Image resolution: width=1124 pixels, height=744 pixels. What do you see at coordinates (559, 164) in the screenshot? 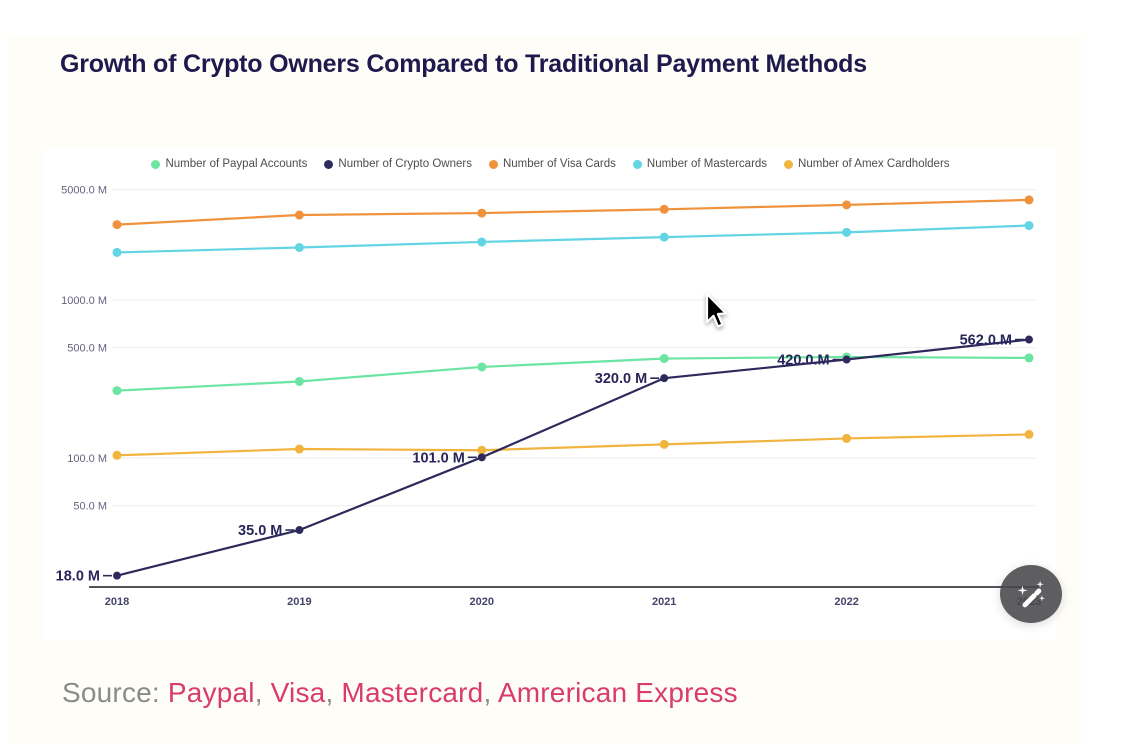
I see `legend-label: Number of Visa Cards` at bounding box center [559, 164].